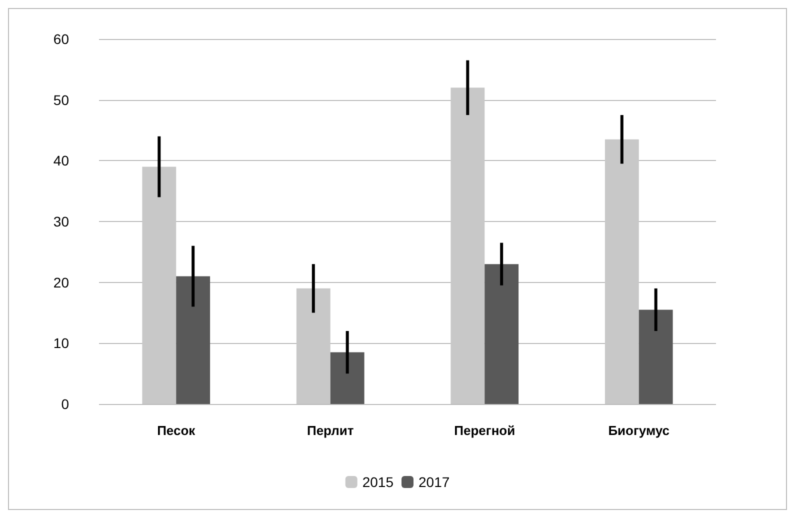 This screenshot has width=795, height=518. I want to click on y-tick-label: 40, so click(61, 160).